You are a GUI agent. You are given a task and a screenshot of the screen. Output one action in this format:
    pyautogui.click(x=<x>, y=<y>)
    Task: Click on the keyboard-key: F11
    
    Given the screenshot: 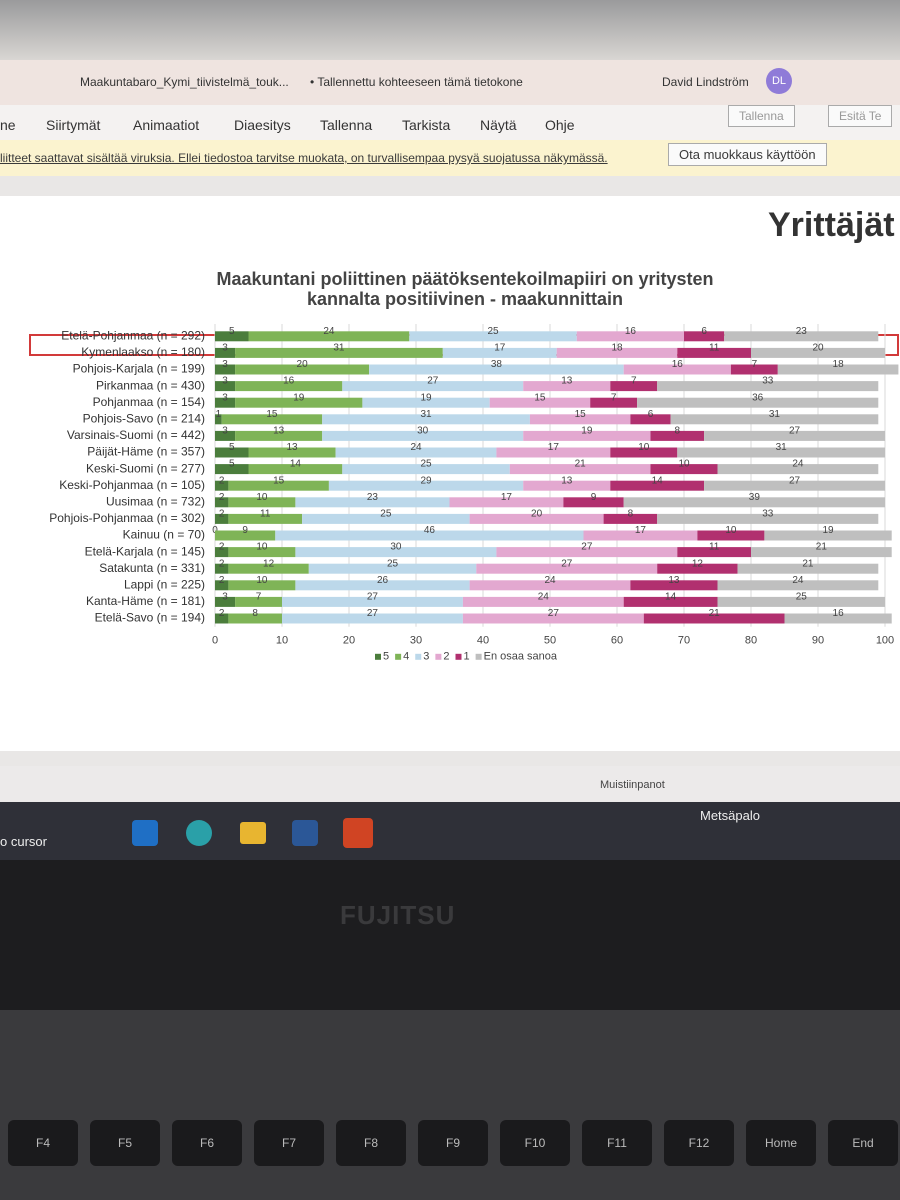 What is the action you would take?
    pyautogui.click(x=617, y=1143)
    